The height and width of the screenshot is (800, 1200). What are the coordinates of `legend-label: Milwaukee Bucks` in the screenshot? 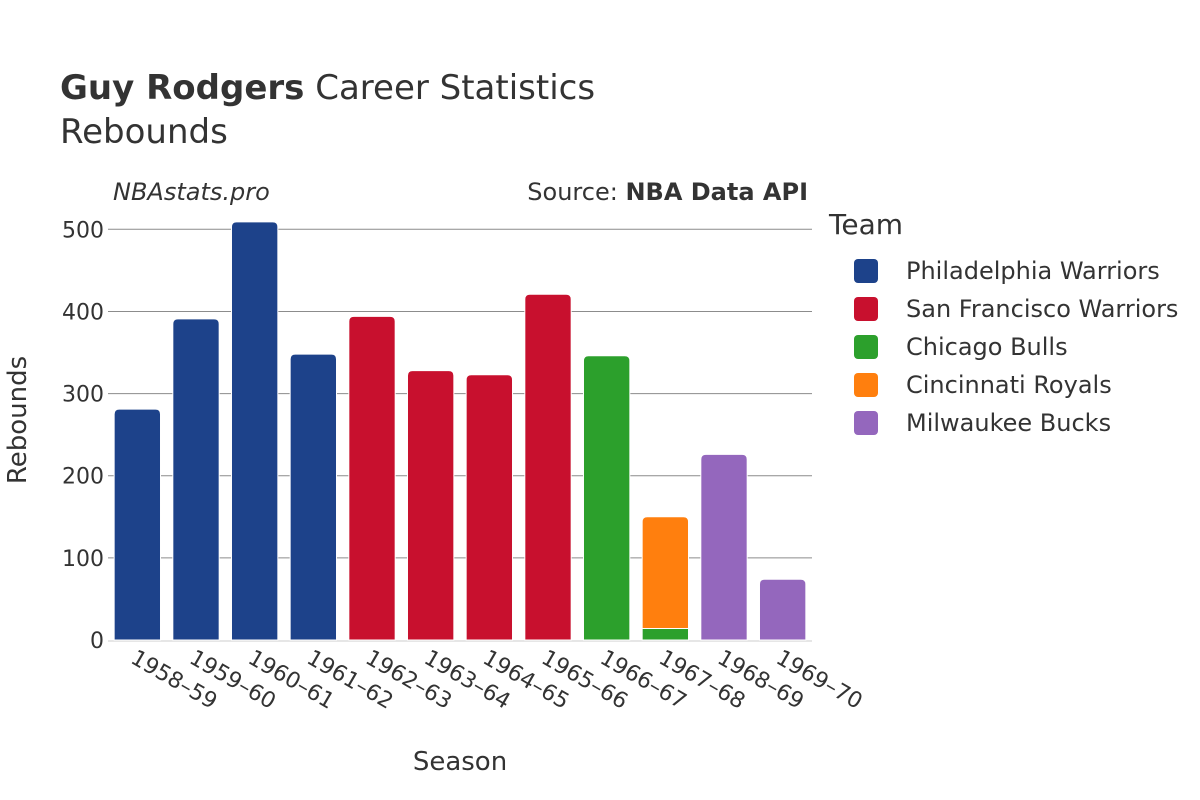 It's located at (1009, 423).